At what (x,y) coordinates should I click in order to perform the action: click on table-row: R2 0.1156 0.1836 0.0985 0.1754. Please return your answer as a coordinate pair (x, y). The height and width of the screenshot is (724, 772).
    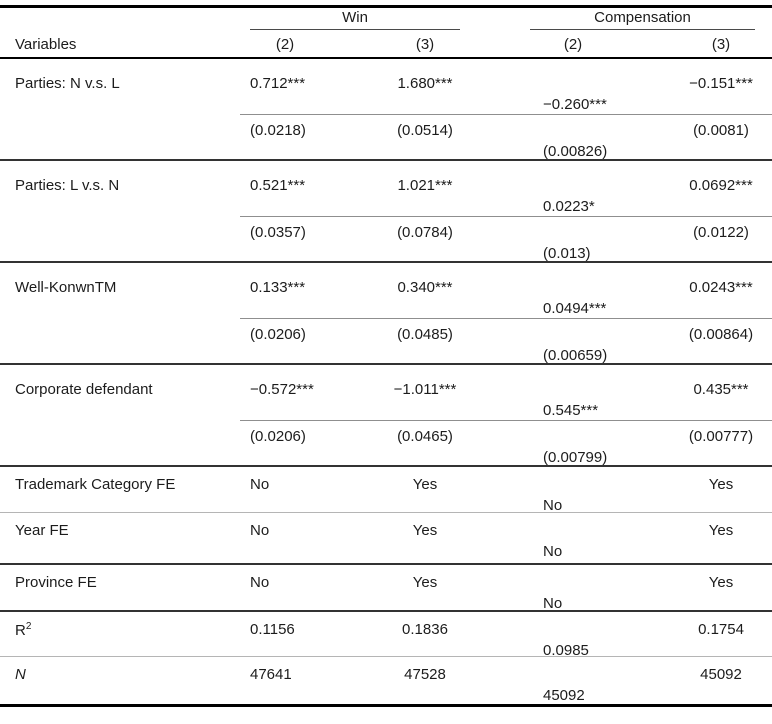
    Looking at the image, I should click on (386, 634).